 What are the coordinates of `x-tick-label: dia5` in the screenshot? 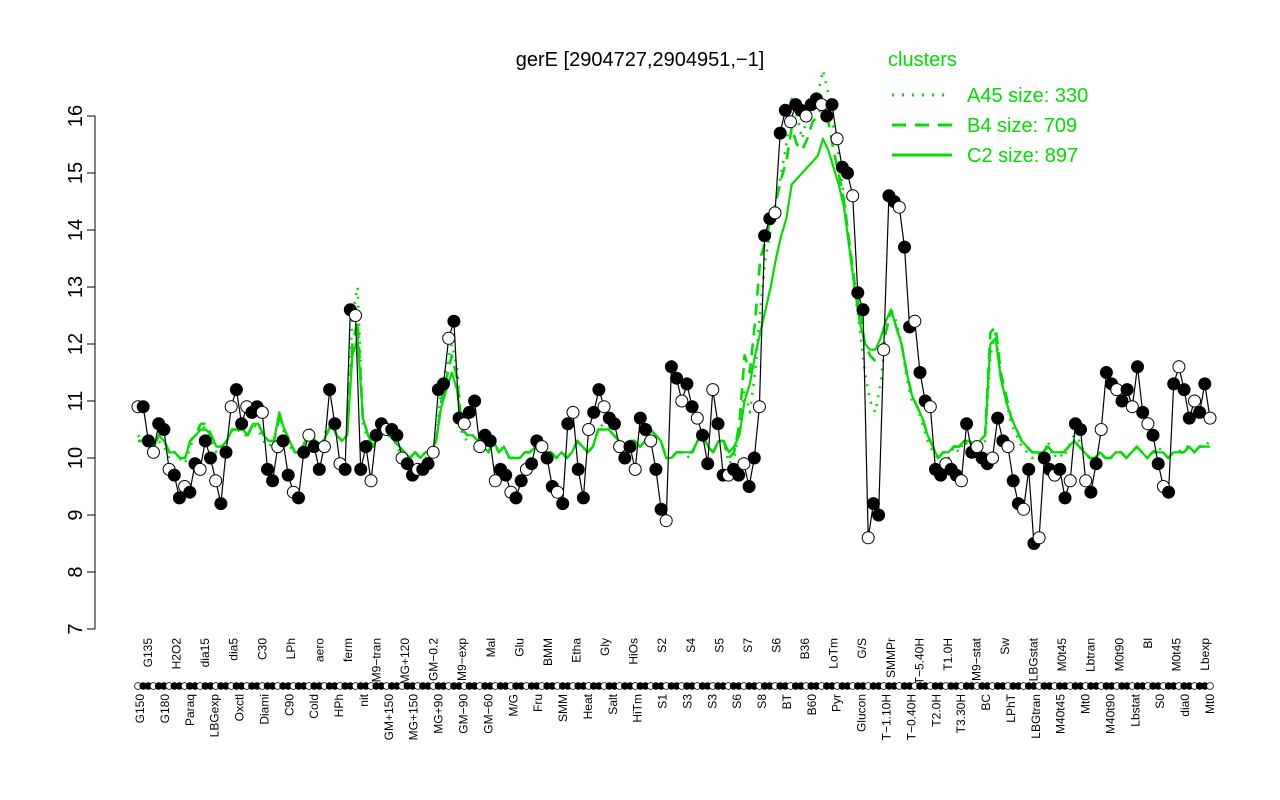 It's located at (234, 649).